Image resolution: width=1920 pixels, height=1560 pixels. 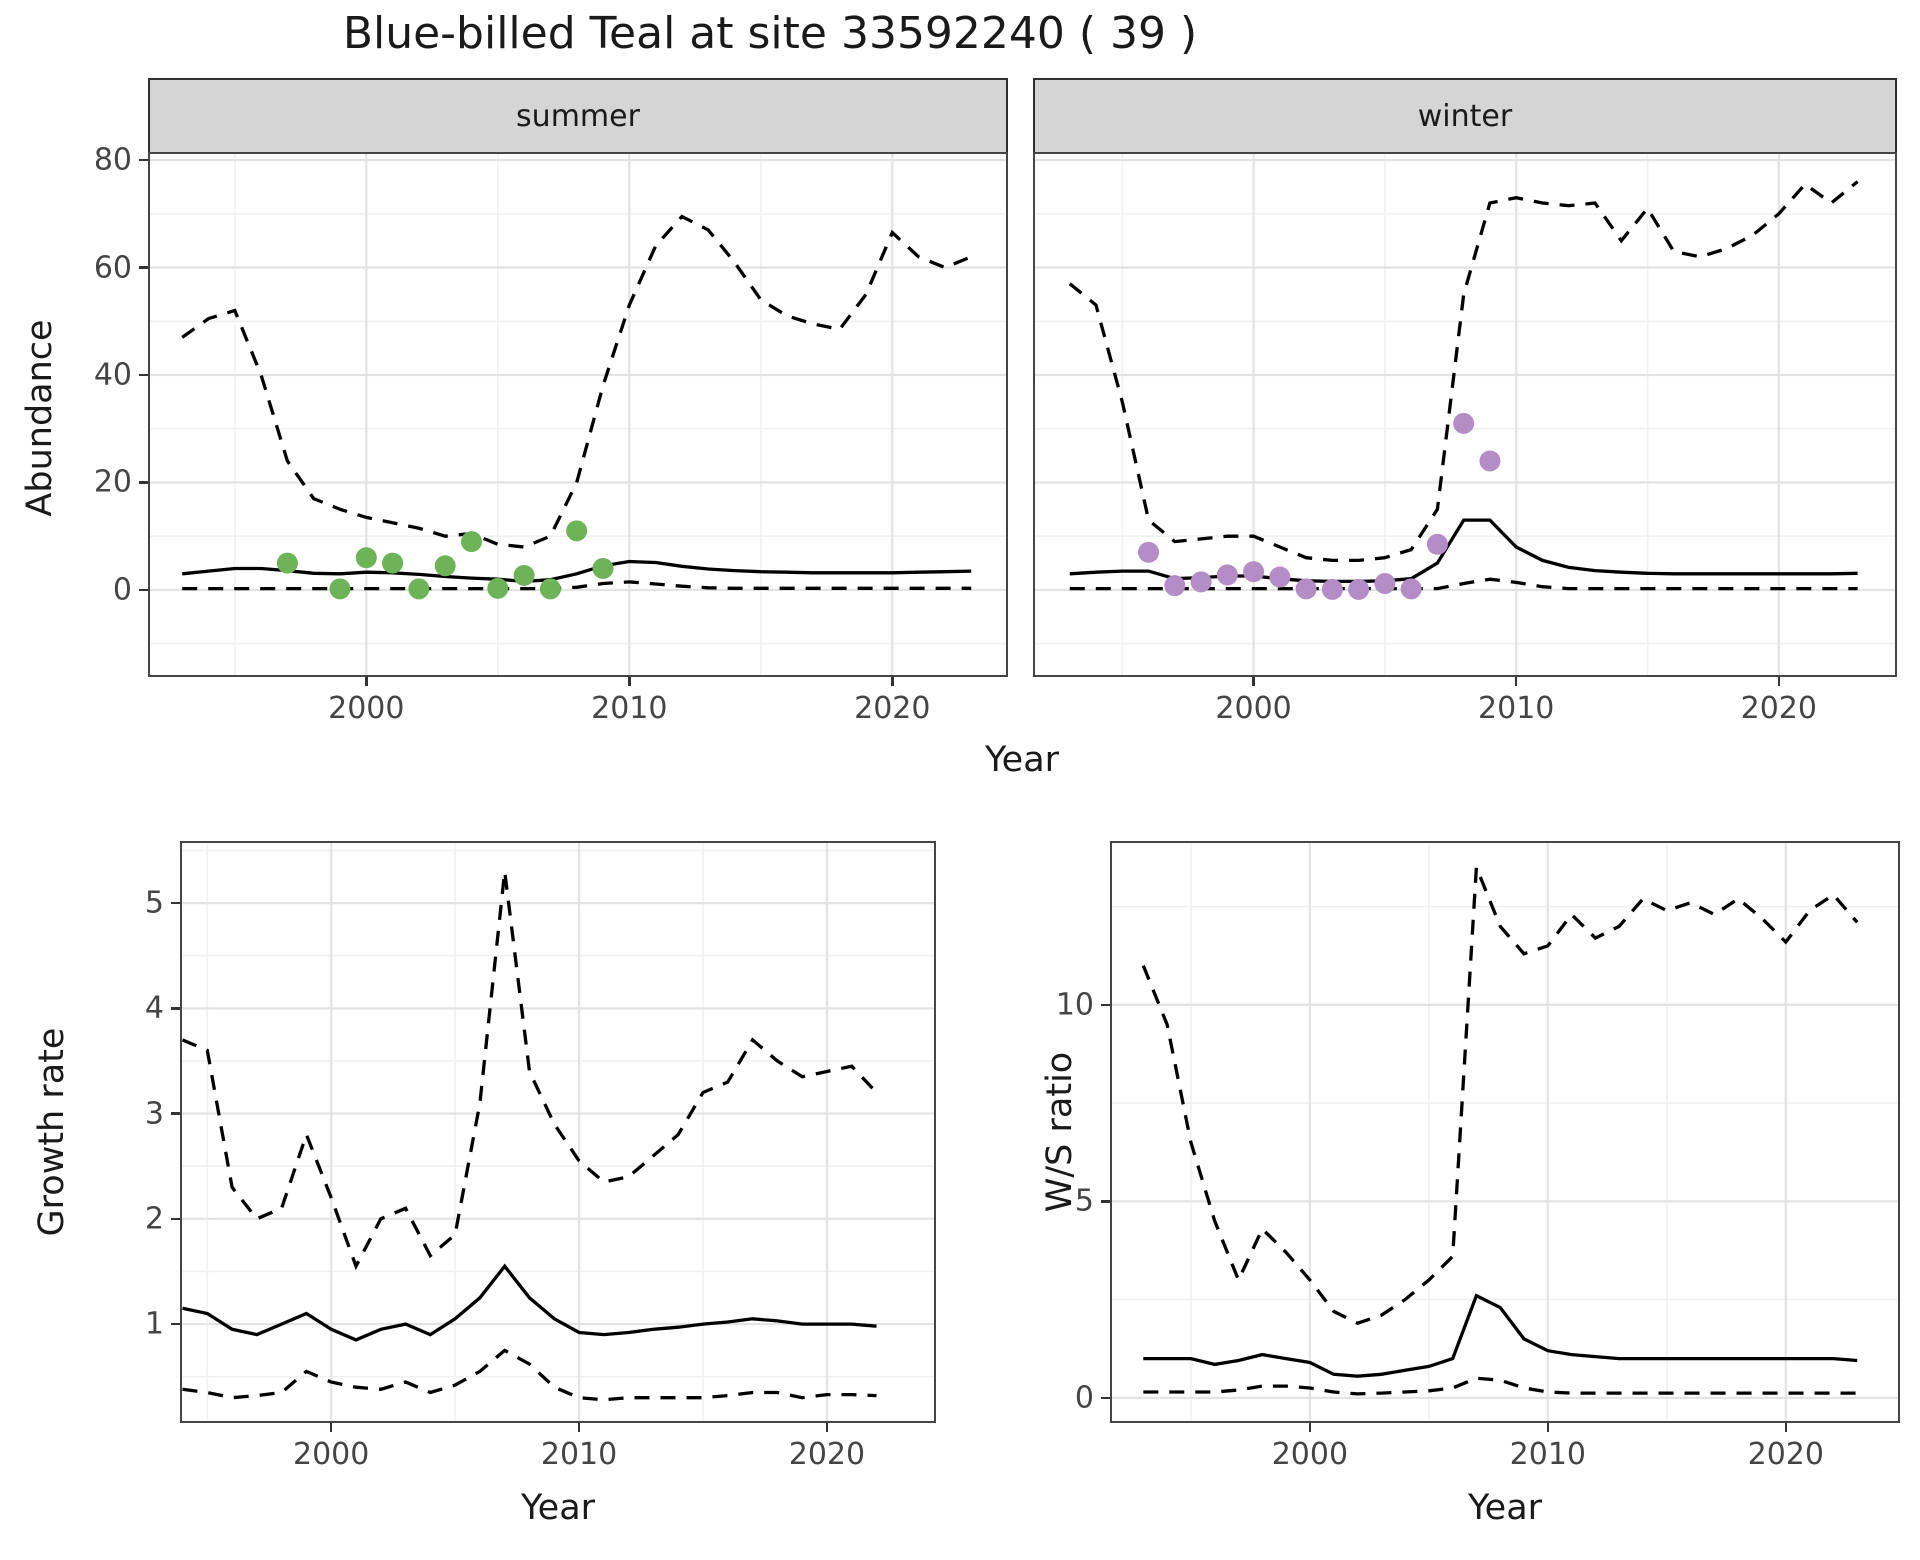 I want to click on y-tick-label: 0, so click(x=122, y=590).